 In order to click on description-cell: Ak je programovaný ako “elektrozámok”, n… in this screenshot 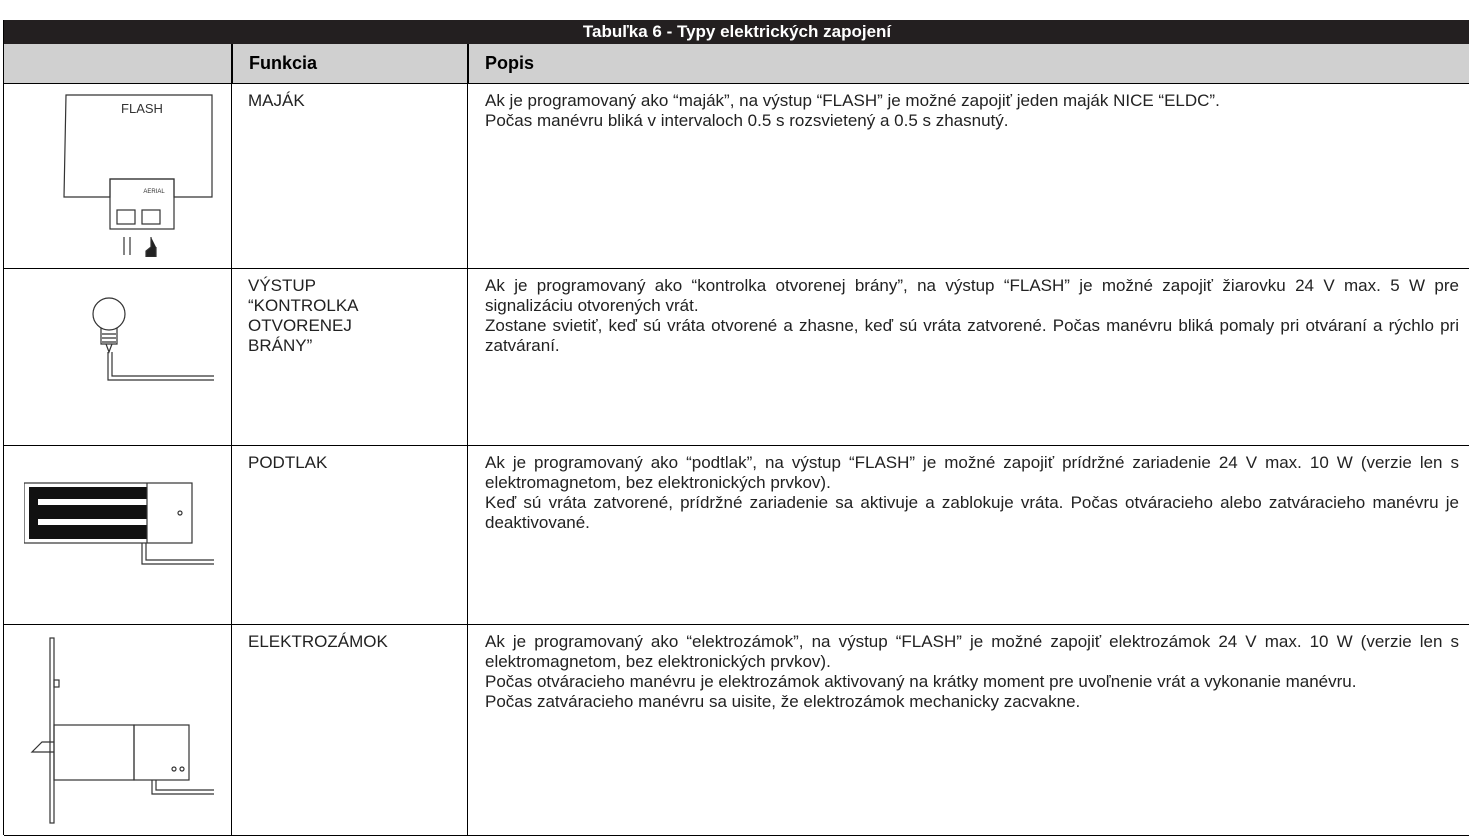, I will do `click(972, 672)`.